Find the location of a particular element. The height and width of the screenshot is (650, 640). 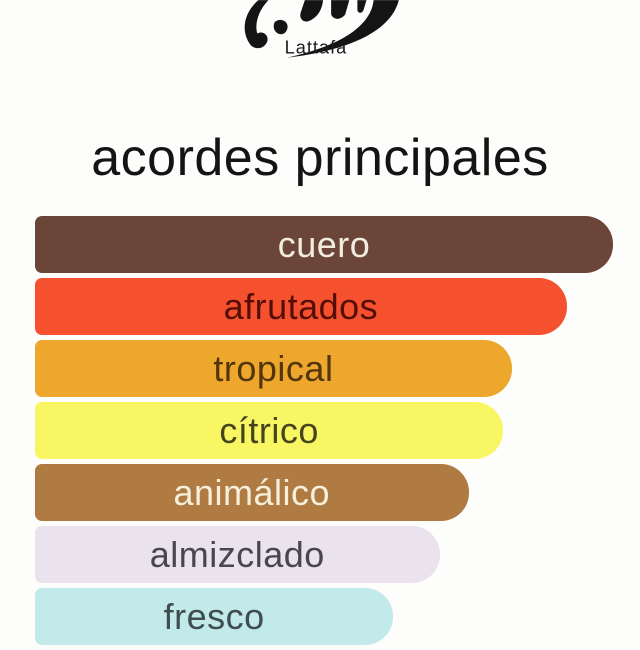

accord-label: cuero is located at coordinates (324, 244).